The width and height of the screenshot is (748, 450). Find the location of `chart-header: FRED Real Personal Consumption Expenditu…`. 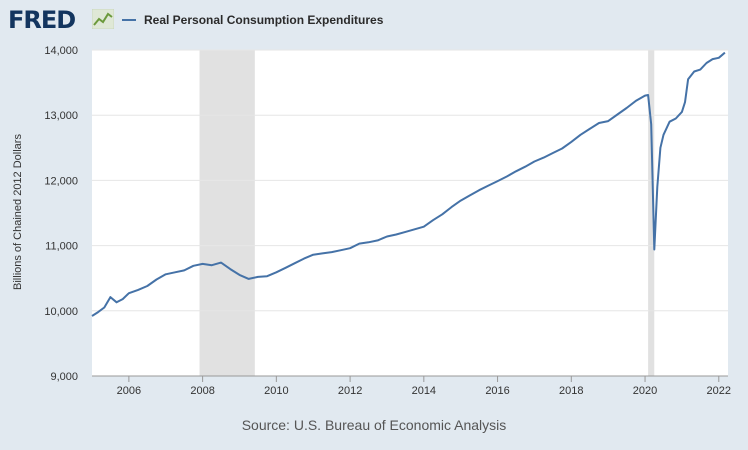

chart-header: FRED Real Personal Consumption Expenditu… is located at coordinates (374, 20).